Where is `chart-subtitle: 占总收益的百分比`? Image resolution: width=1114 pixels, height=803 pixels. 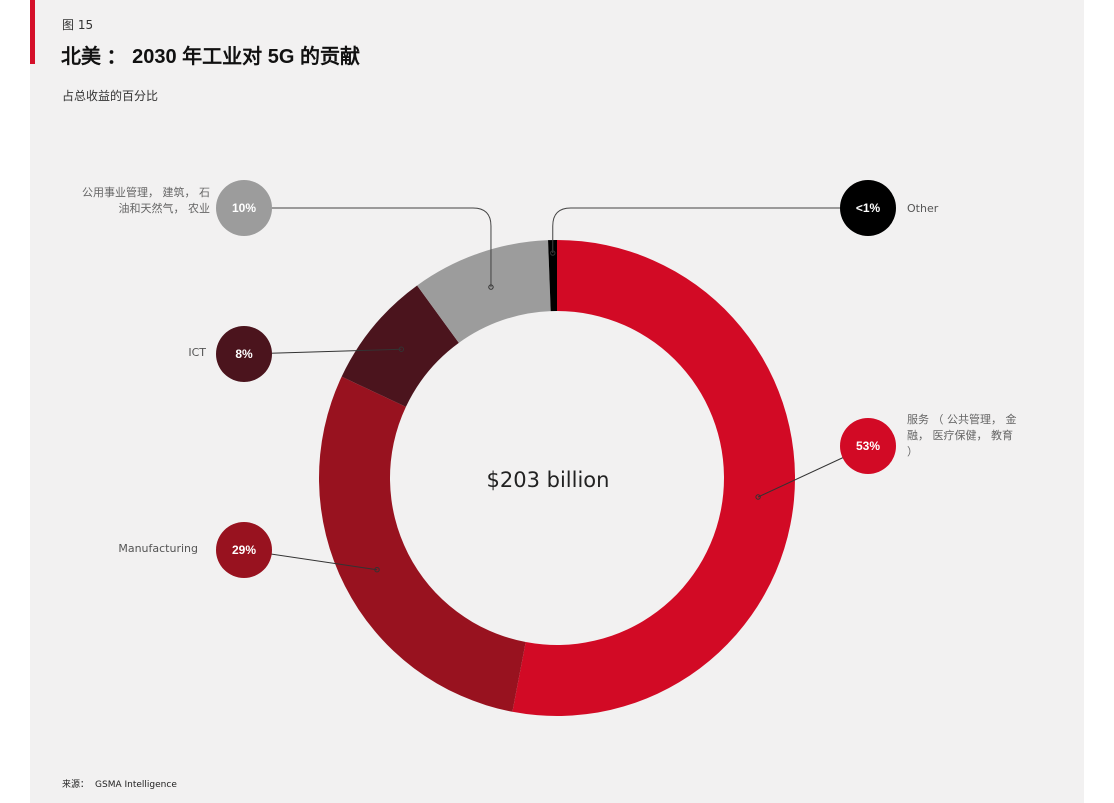
chart-subtitle: 占总收益的百分比 is located at coordinates (110, 96).